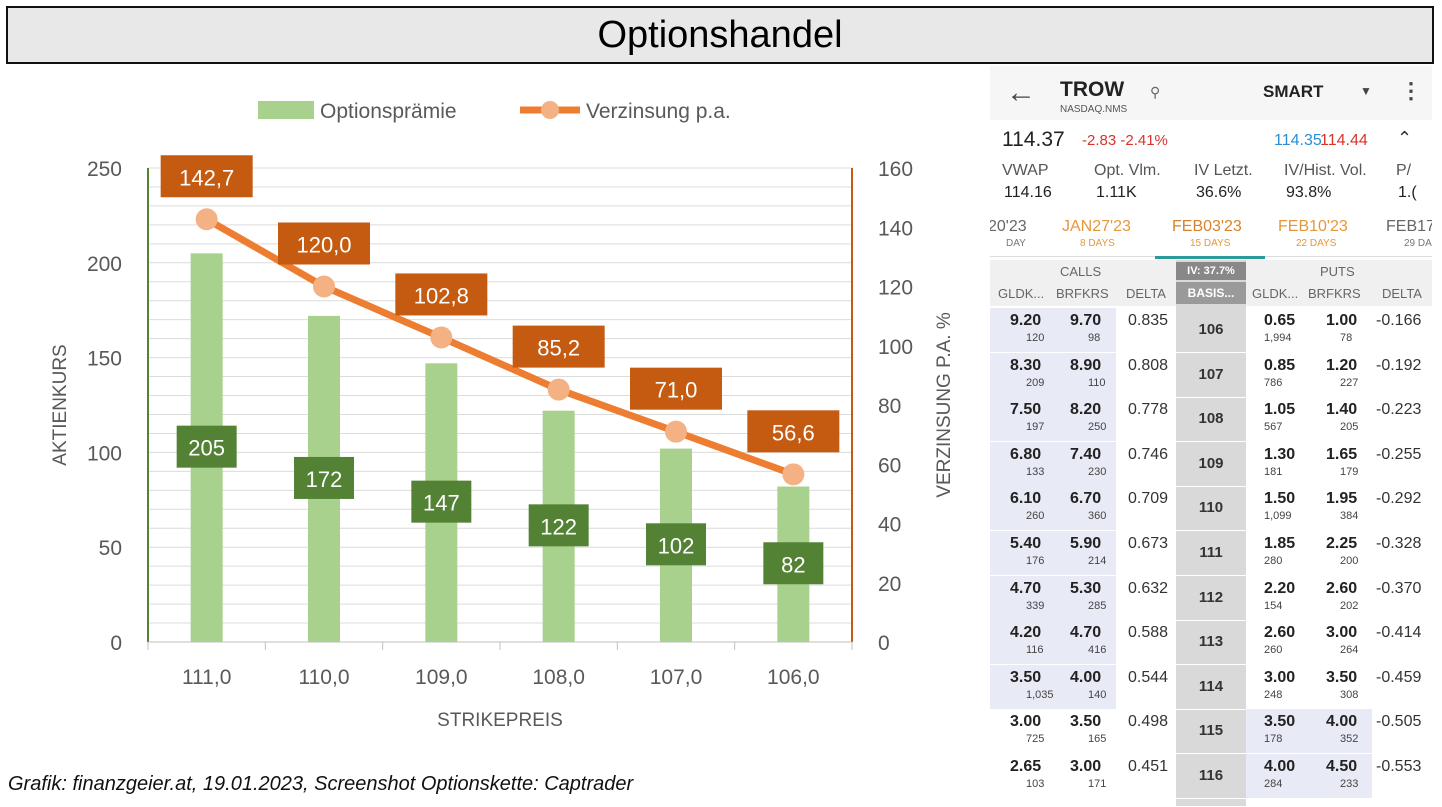  Describe the element at coordinates (1146, 293) in the screenshot. I see `col-call-delta: DELTA` at that location.